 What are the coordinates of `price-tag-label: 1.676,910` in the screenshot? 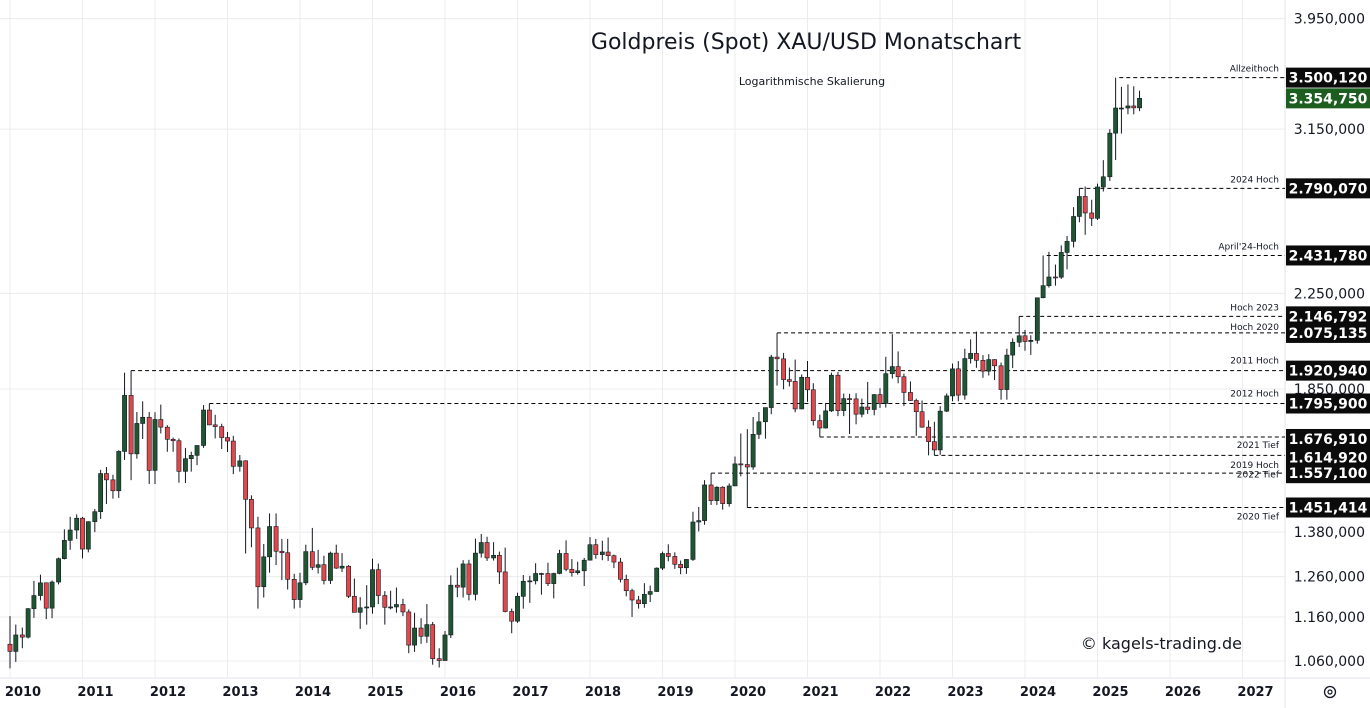 It's located at (1328, 440).